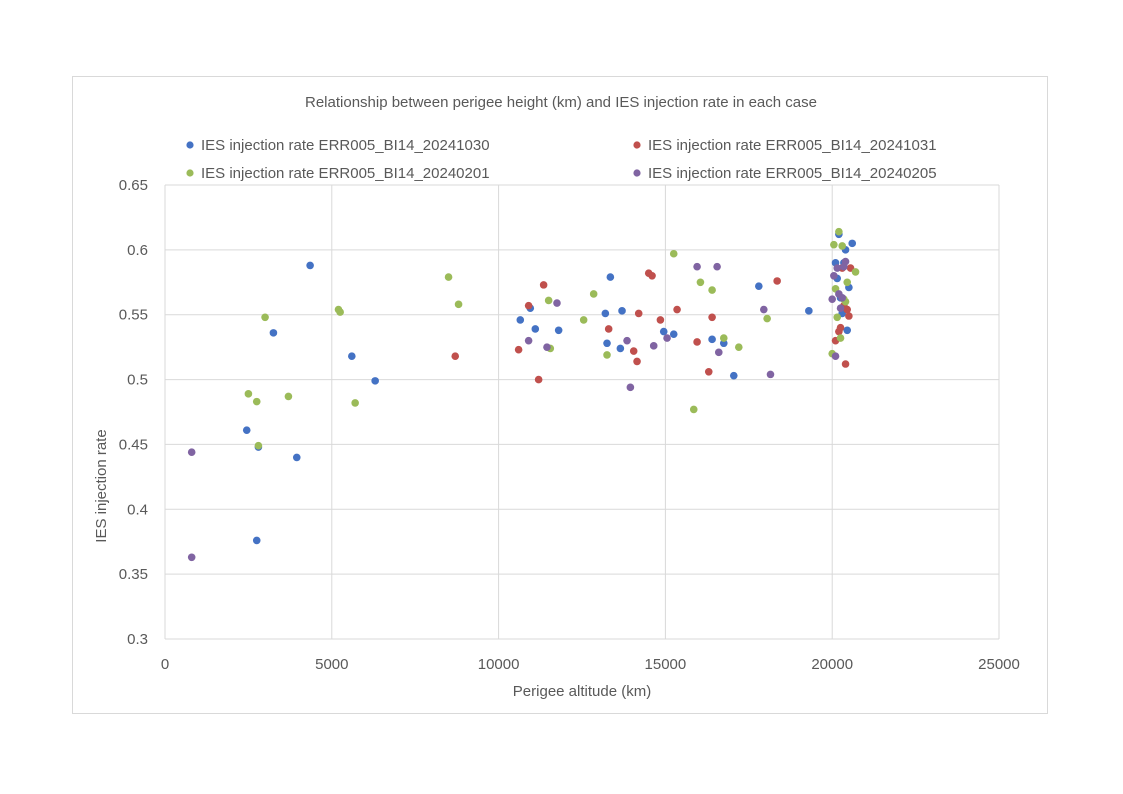 The height and width of the screenshot is (794, 1123). I want to click on legend-item-3: IES injection rate ERR005_BI14_20240201, so click(338, 173).